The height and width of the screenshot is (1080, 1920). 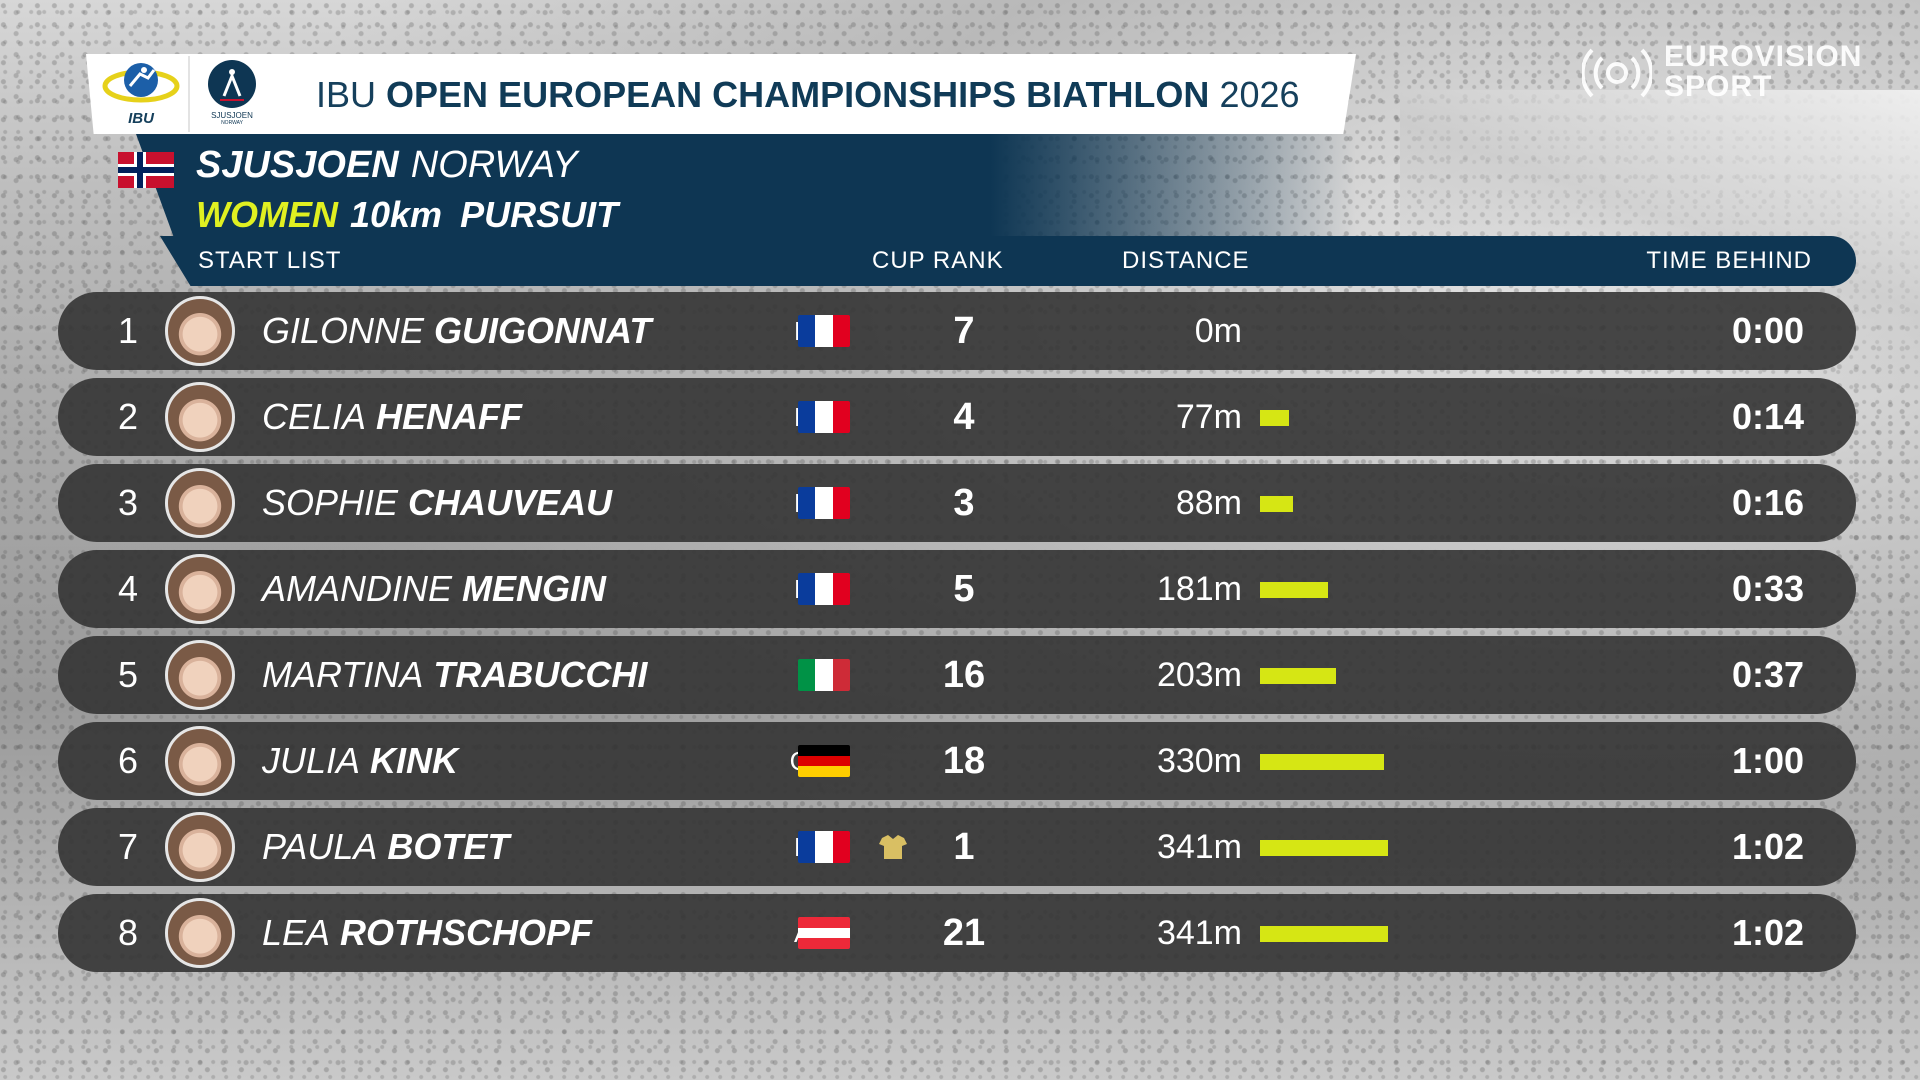 I want to click on sjusjoen-logo-text: SJUSJOEN, so click(x=232, y=115).